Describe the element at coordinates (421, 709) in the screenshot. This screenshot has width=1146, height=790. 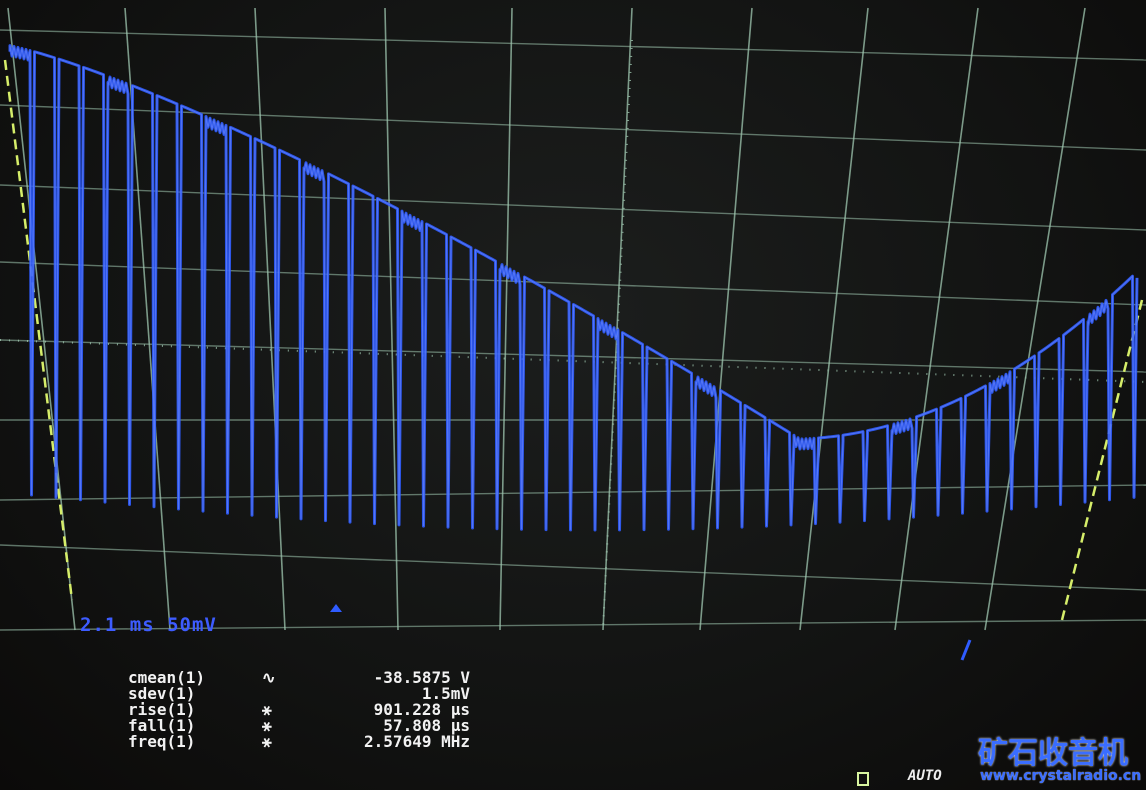
I see `measurement-value: 901.228 µs` at that location.